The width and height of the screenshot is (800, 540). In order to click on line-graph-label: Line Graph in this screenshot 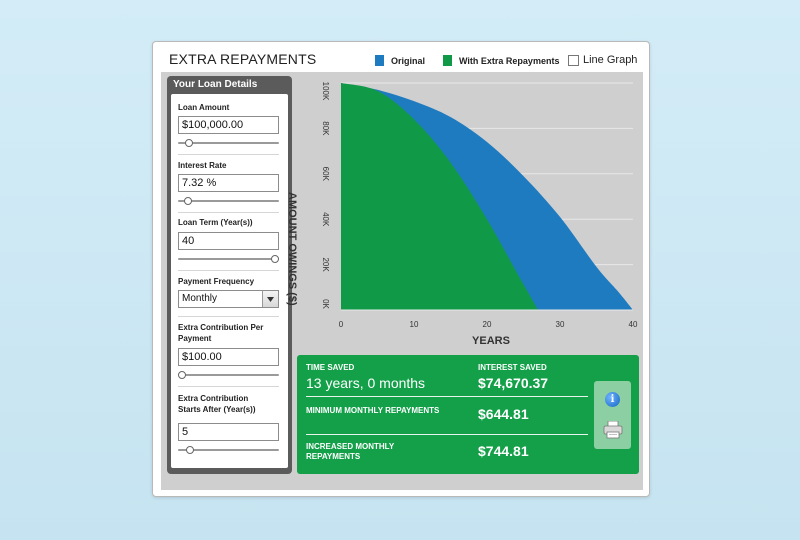, I will do `click(610, 60)`.